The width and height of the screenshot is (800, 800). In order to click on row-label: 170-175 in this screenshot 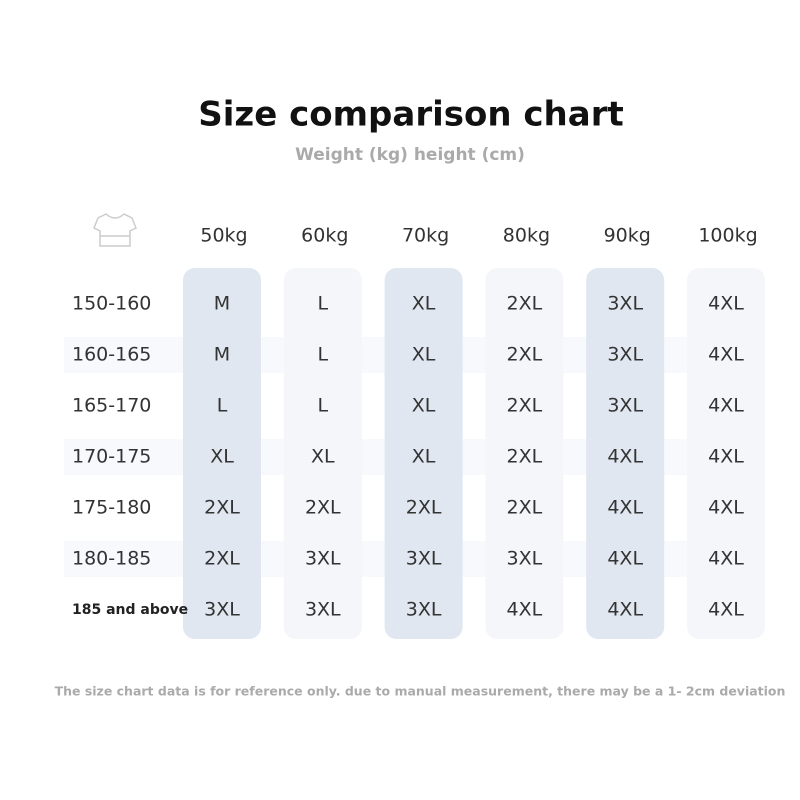, I will do `click(111, 457)`.